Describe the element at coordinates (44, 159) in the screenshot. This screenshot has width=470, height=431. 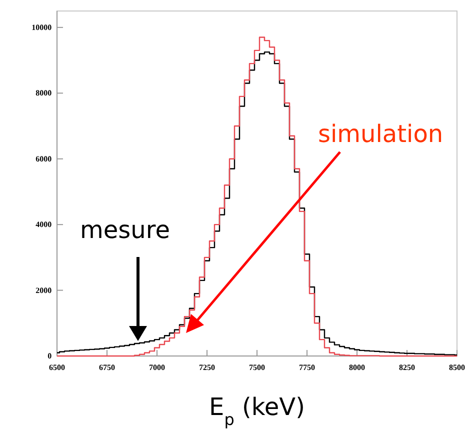
I see `y-tick-label: 6000` at that location.